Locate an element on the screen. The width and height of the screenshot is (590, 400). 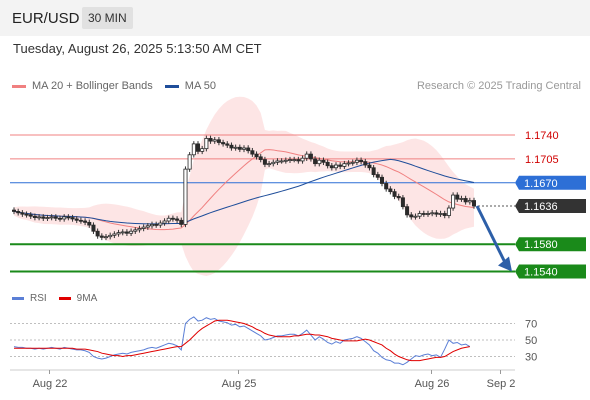
rsi-panel: 70 50 30 is located at coordinates (273, 341).